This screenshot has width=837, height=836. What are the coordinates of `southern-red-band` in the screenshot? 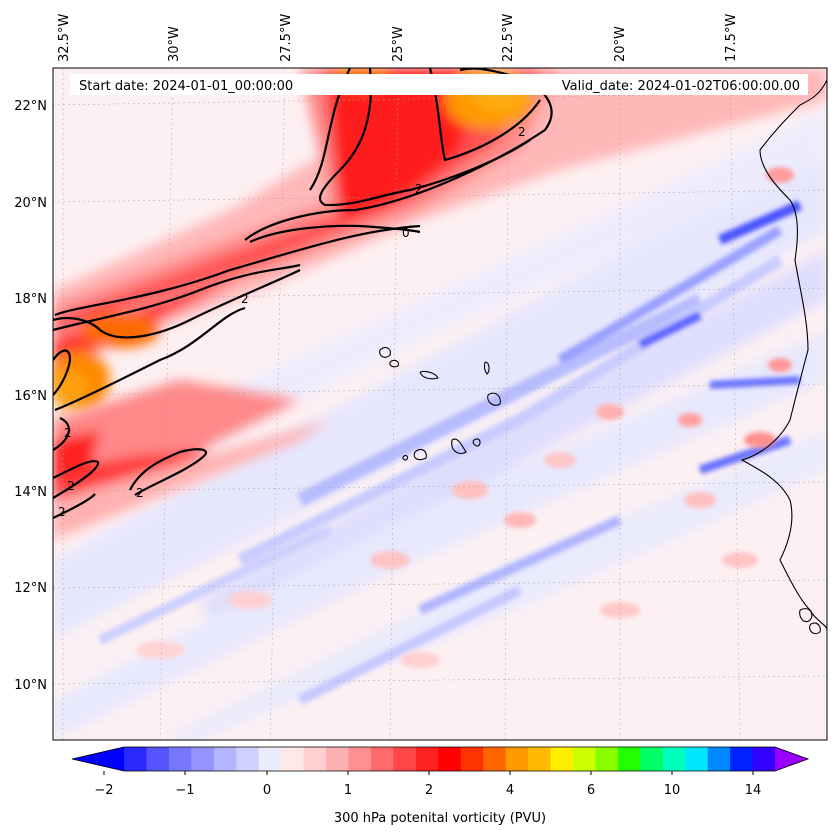 It's located at (191, 460).